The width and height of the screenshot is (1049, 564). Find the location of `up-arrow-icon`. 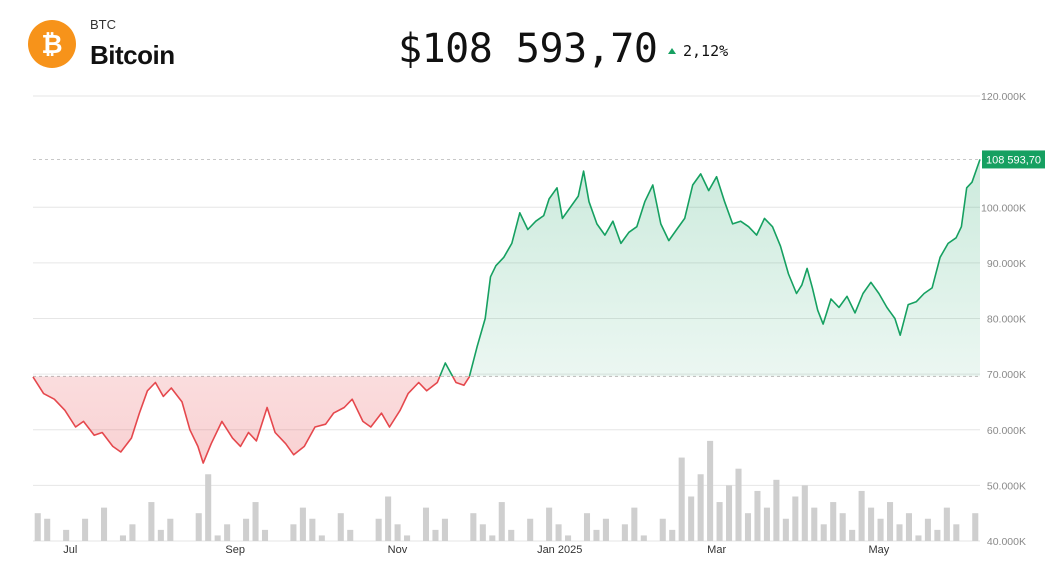

up-arrow-icon is located at coordinates (672, 51).